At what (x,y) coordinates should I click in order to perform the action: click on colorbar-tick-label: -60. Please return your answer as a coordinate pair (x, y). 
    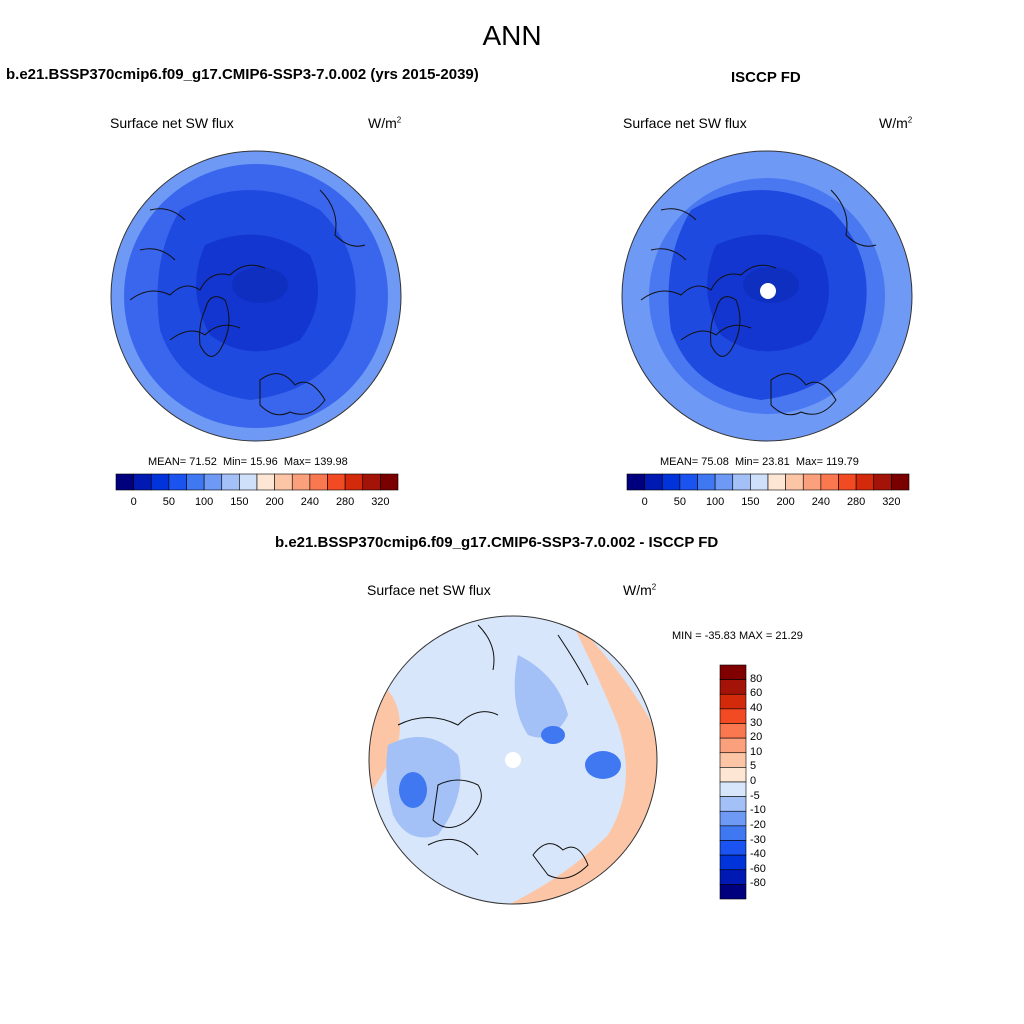
    Looking at the image, I should click on (758, 868).